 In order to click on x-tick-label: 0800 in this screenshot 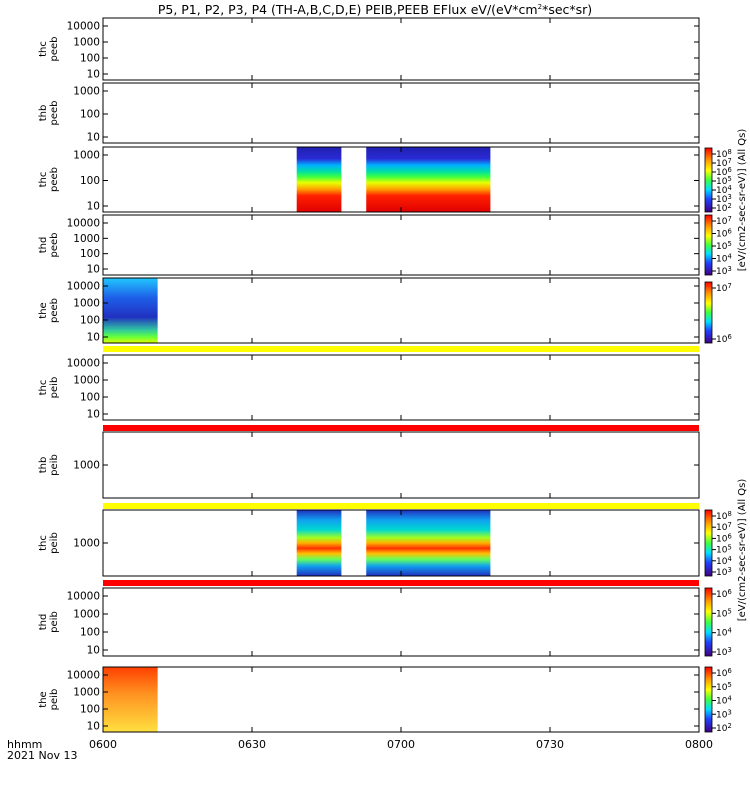, I will do `click(699, 744)`.